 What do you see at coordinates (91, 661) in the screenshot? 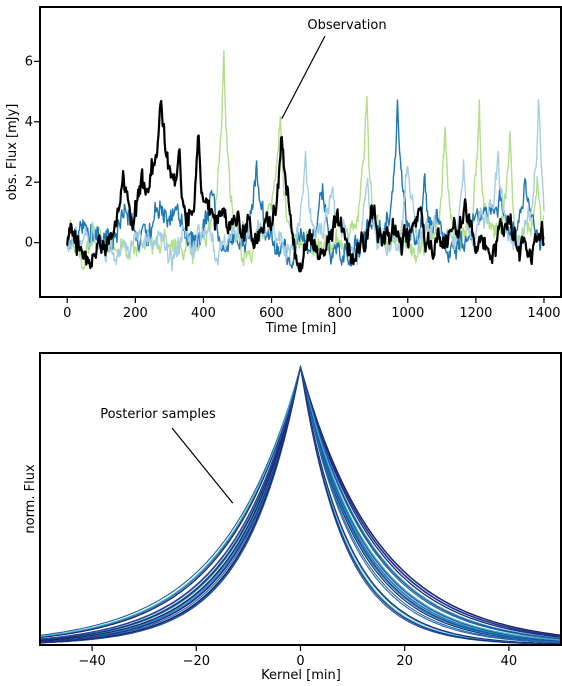
I see `bottom-x-tick-label: −40` at bounding box center [91, 661].